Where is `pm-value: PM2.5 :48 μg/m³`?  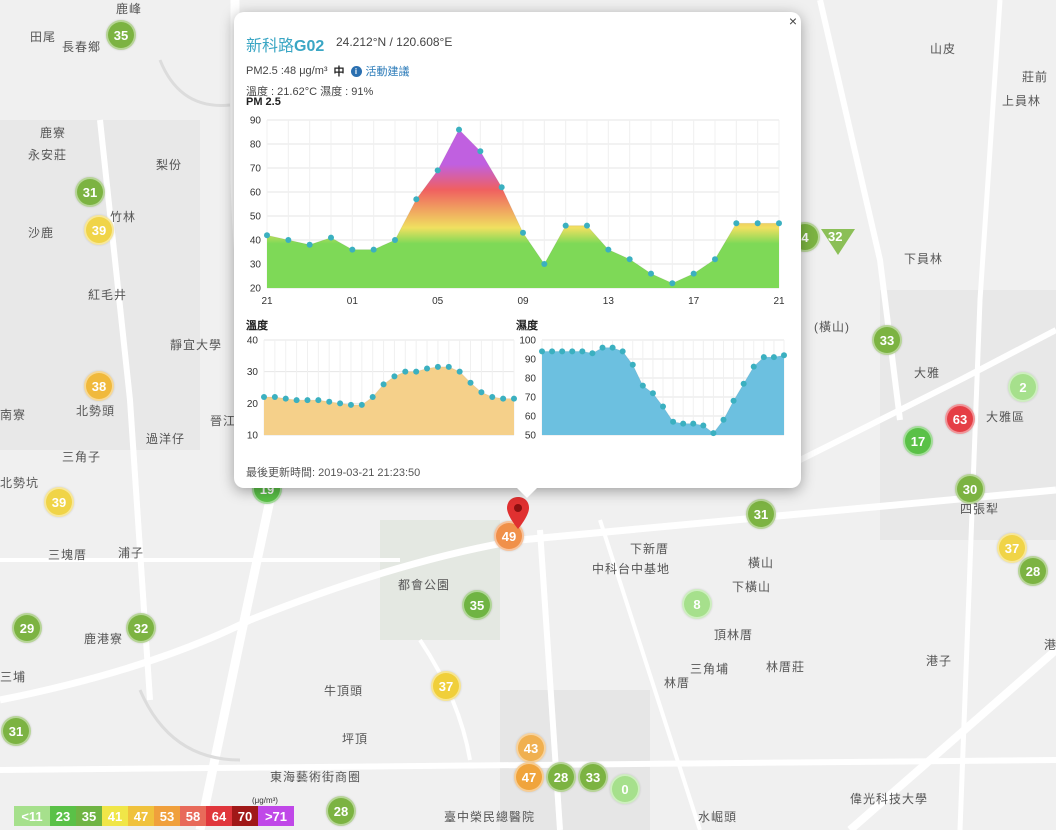 pm-value: PM2.5 :48 μg/m³ is located at coordinates (287, 71).